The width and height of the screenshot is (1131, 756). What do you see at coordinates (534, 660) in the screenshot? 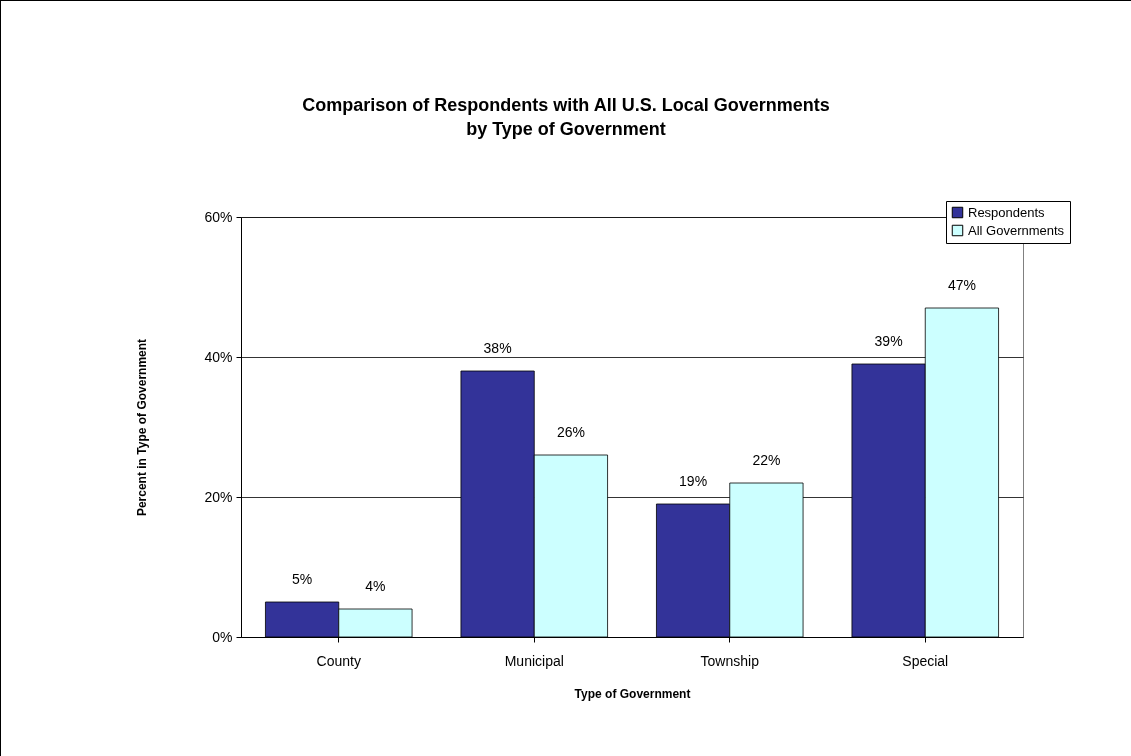
I see `x-tick-label: Municipal` at bounding box center [534, 660].